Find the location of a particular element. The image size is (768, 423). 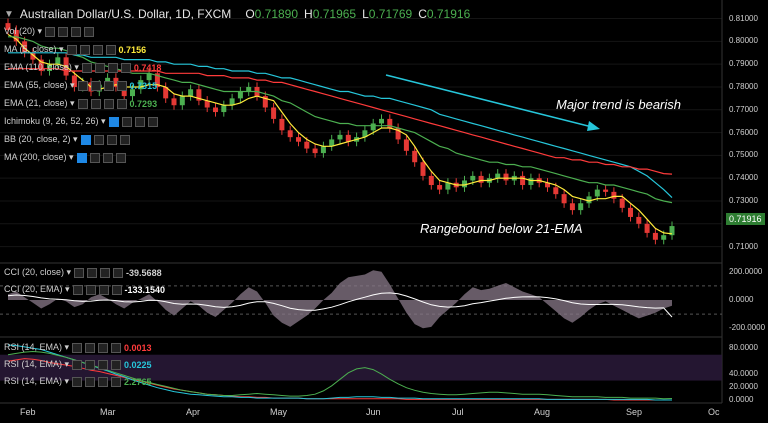

trend-arrow-head is located at coordinates (593, 126).